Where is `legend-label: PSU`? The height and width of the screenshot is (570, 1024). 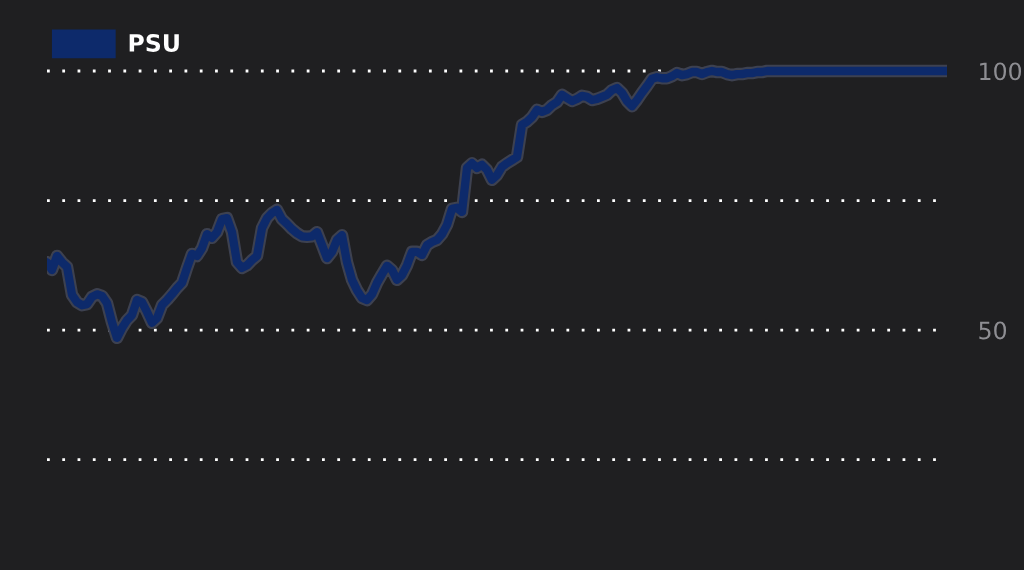 legend-label: PSU is located at coordinates (154, 43).